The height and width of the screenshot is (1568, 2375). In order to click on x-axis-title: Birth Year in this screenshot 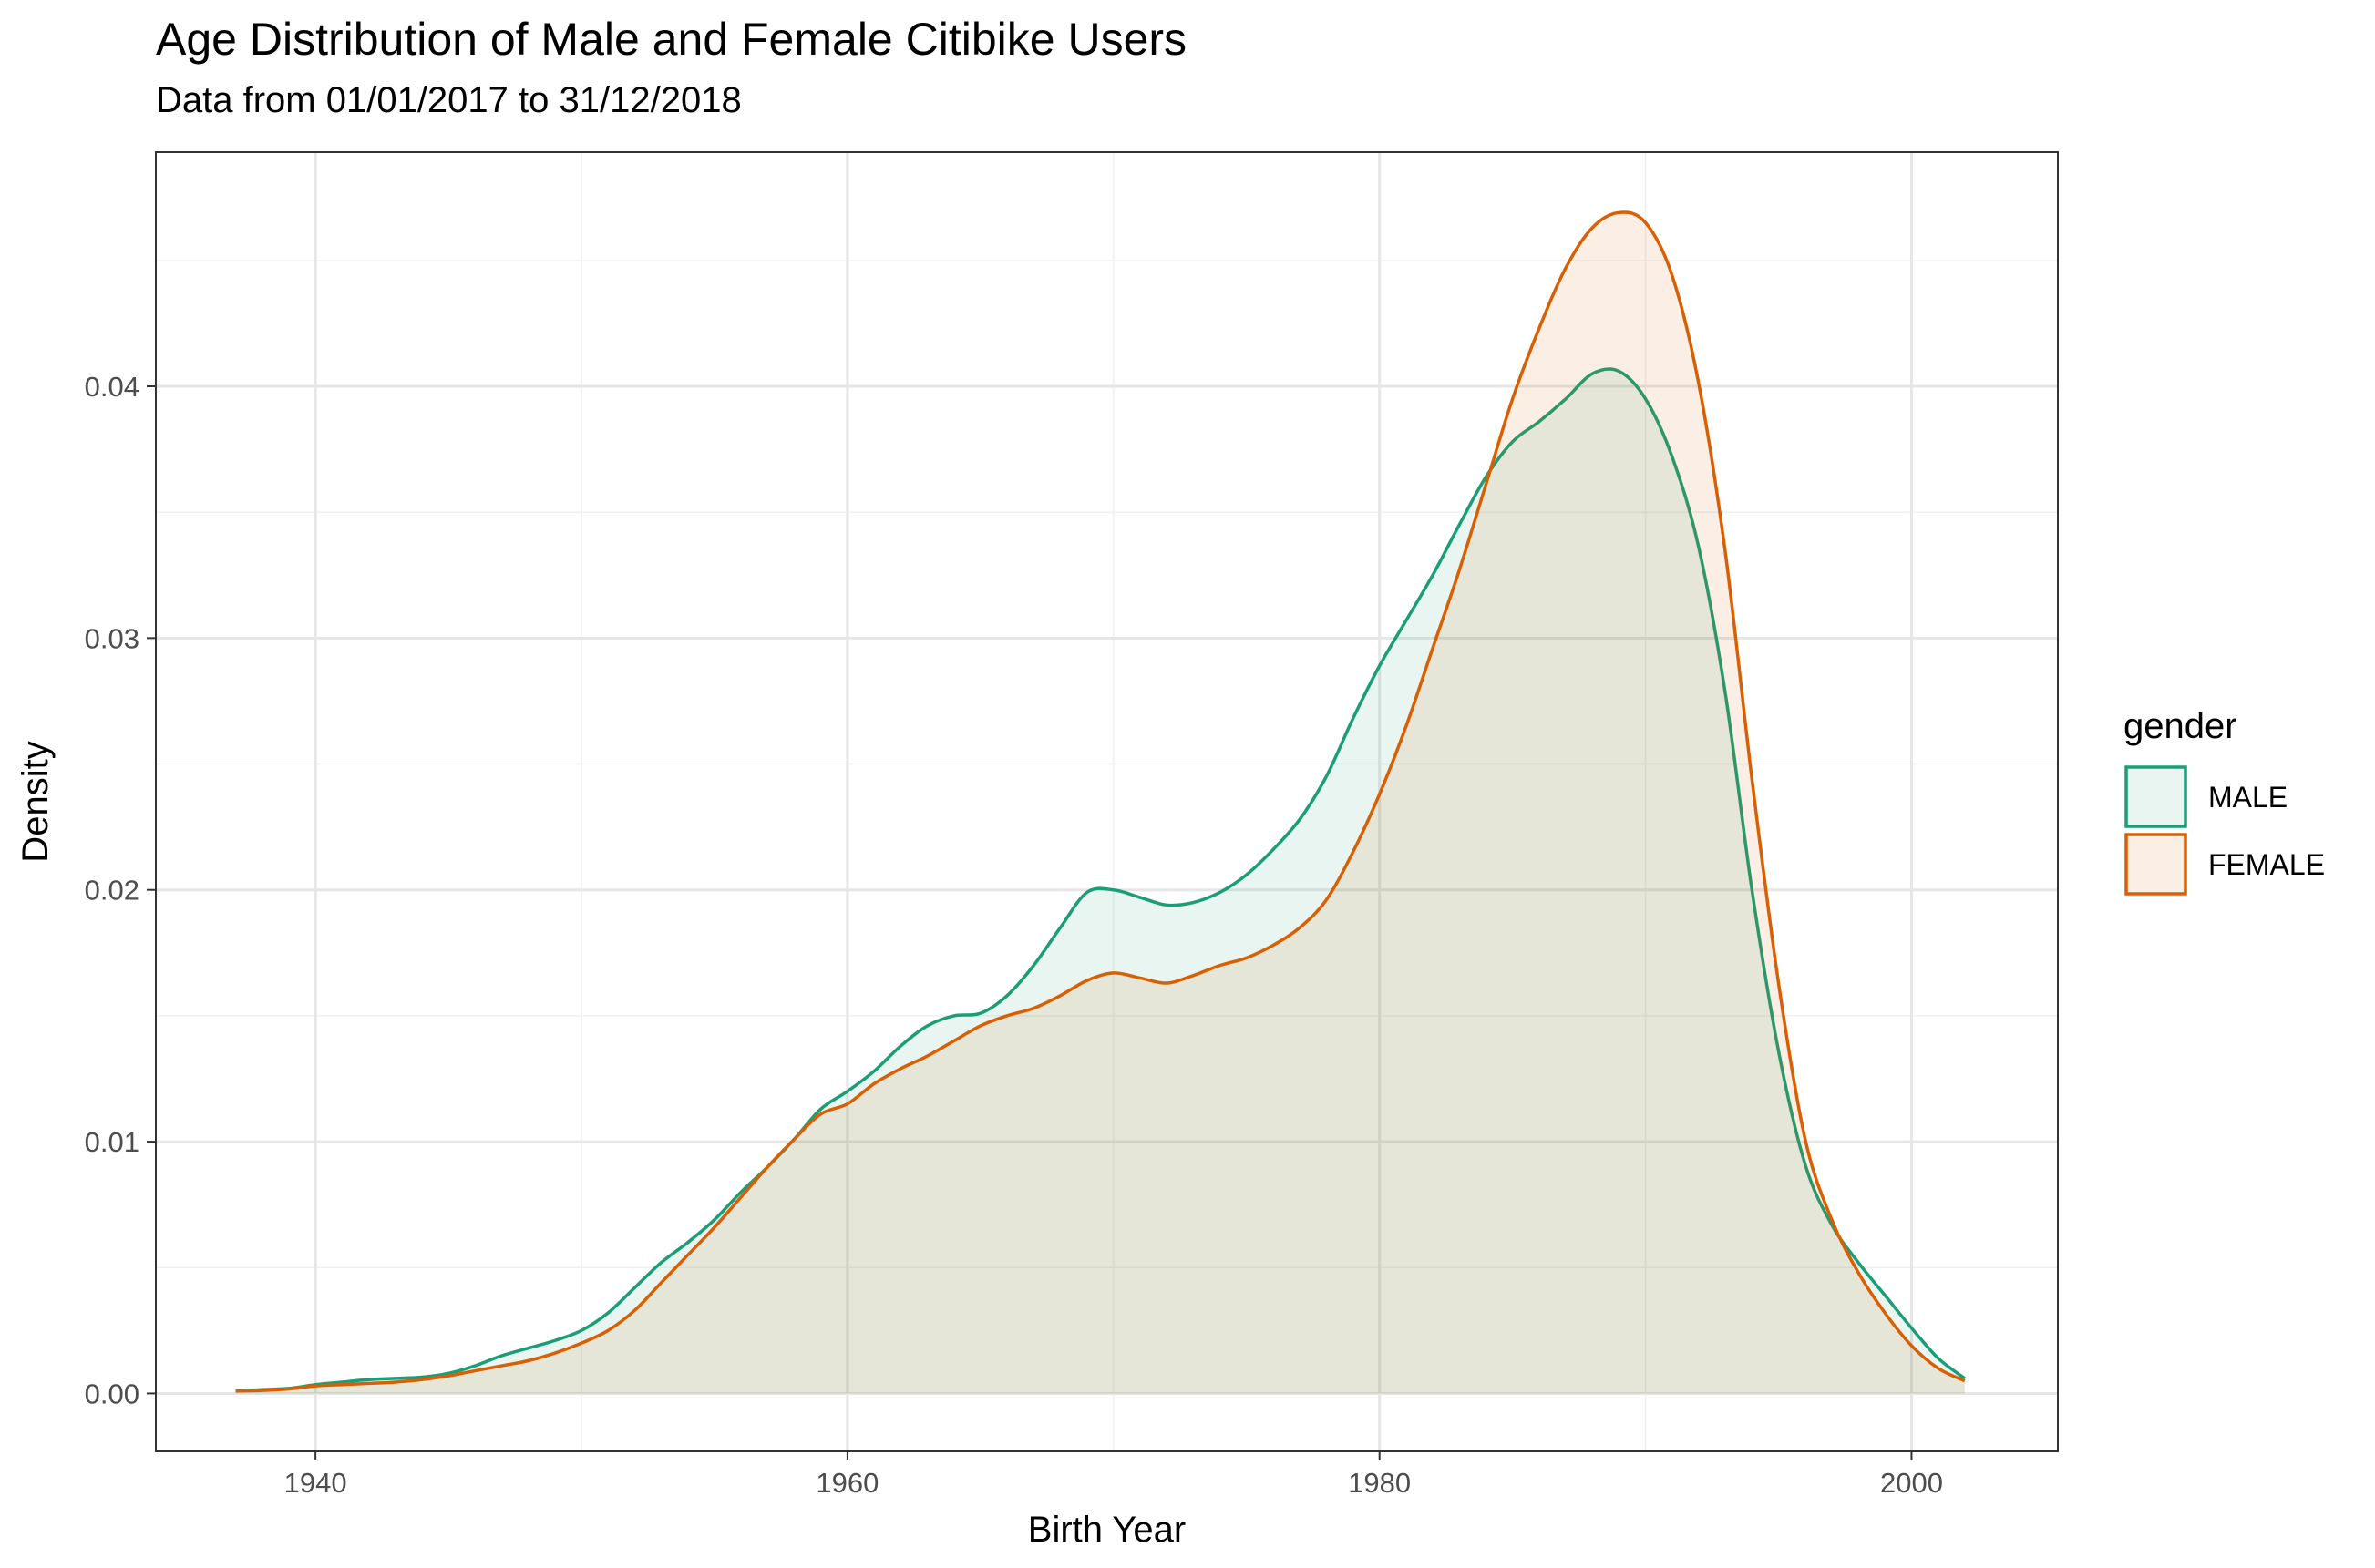, I will do `click(1107, 1530)`.